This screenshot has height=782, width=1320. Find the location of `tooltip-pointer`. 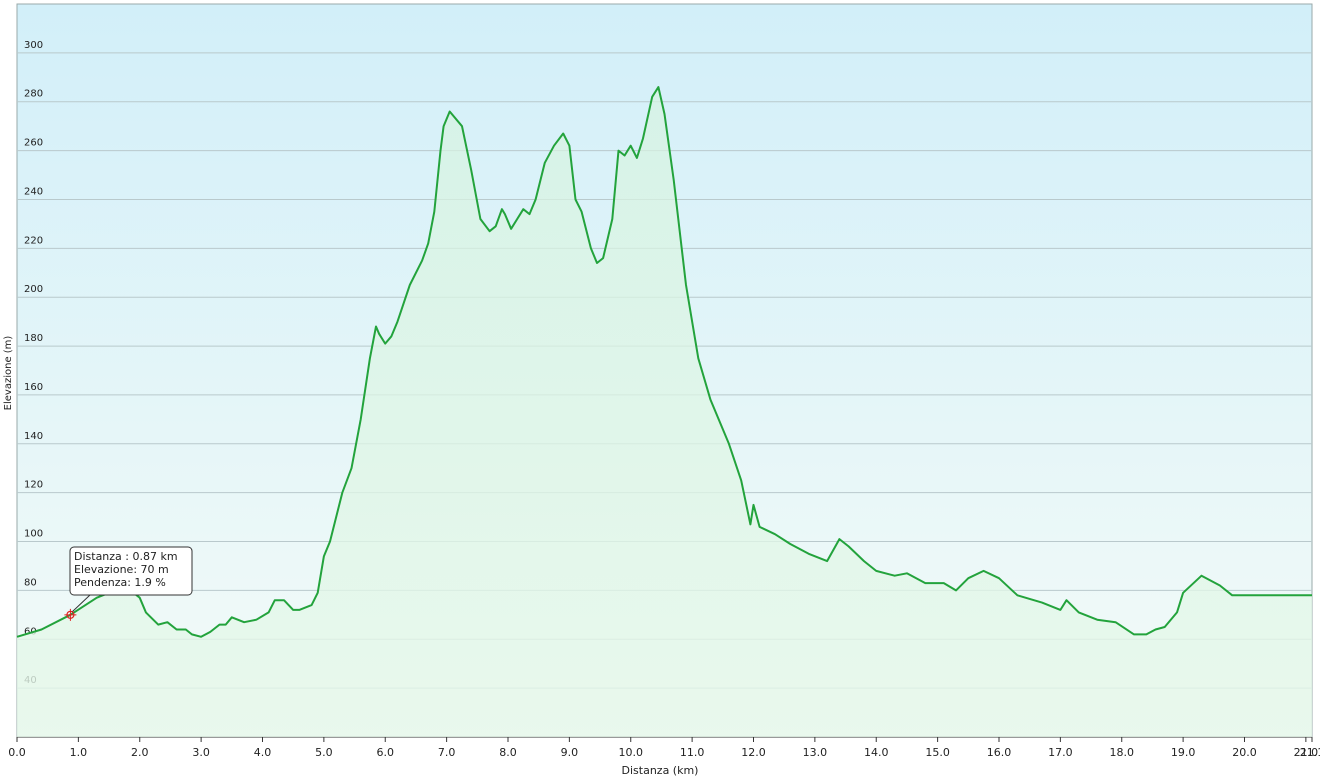

tooltip-pointer is located at coordinates (81, 603).